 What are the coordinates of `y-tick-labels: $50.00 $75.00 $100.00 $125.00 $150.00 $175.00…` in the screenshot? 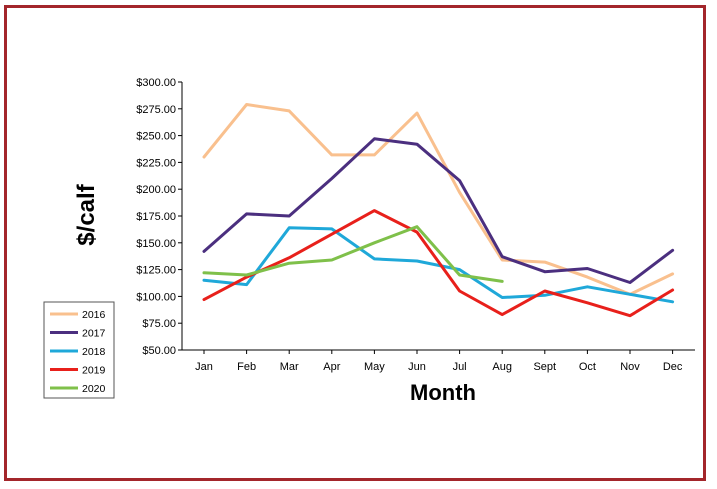 It's located at (156, 217).